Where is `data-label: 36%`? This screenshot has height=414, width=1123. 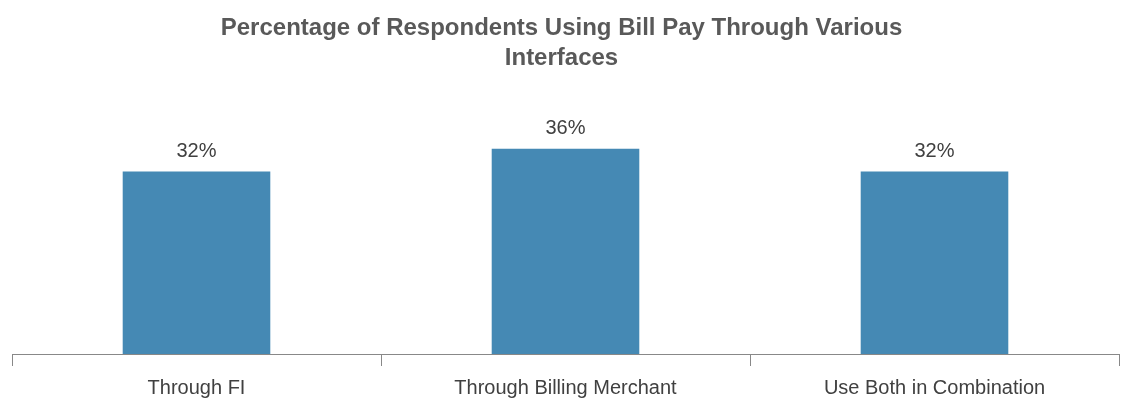
data-label: 36% is located at coordinates (565, 127).